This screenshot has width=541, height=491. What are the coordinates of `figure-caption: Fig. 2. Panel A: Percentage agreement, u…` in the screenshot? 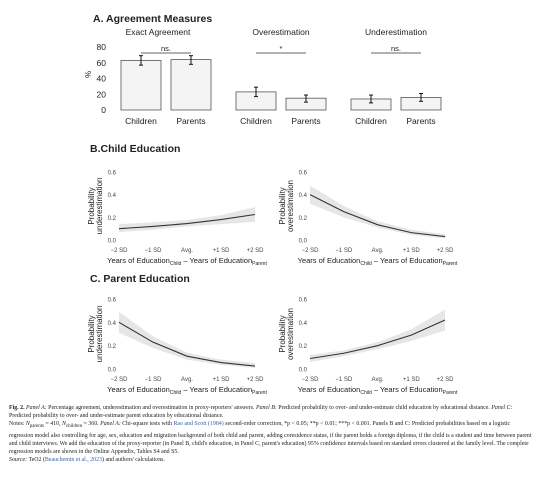 It's located at (271, 434).